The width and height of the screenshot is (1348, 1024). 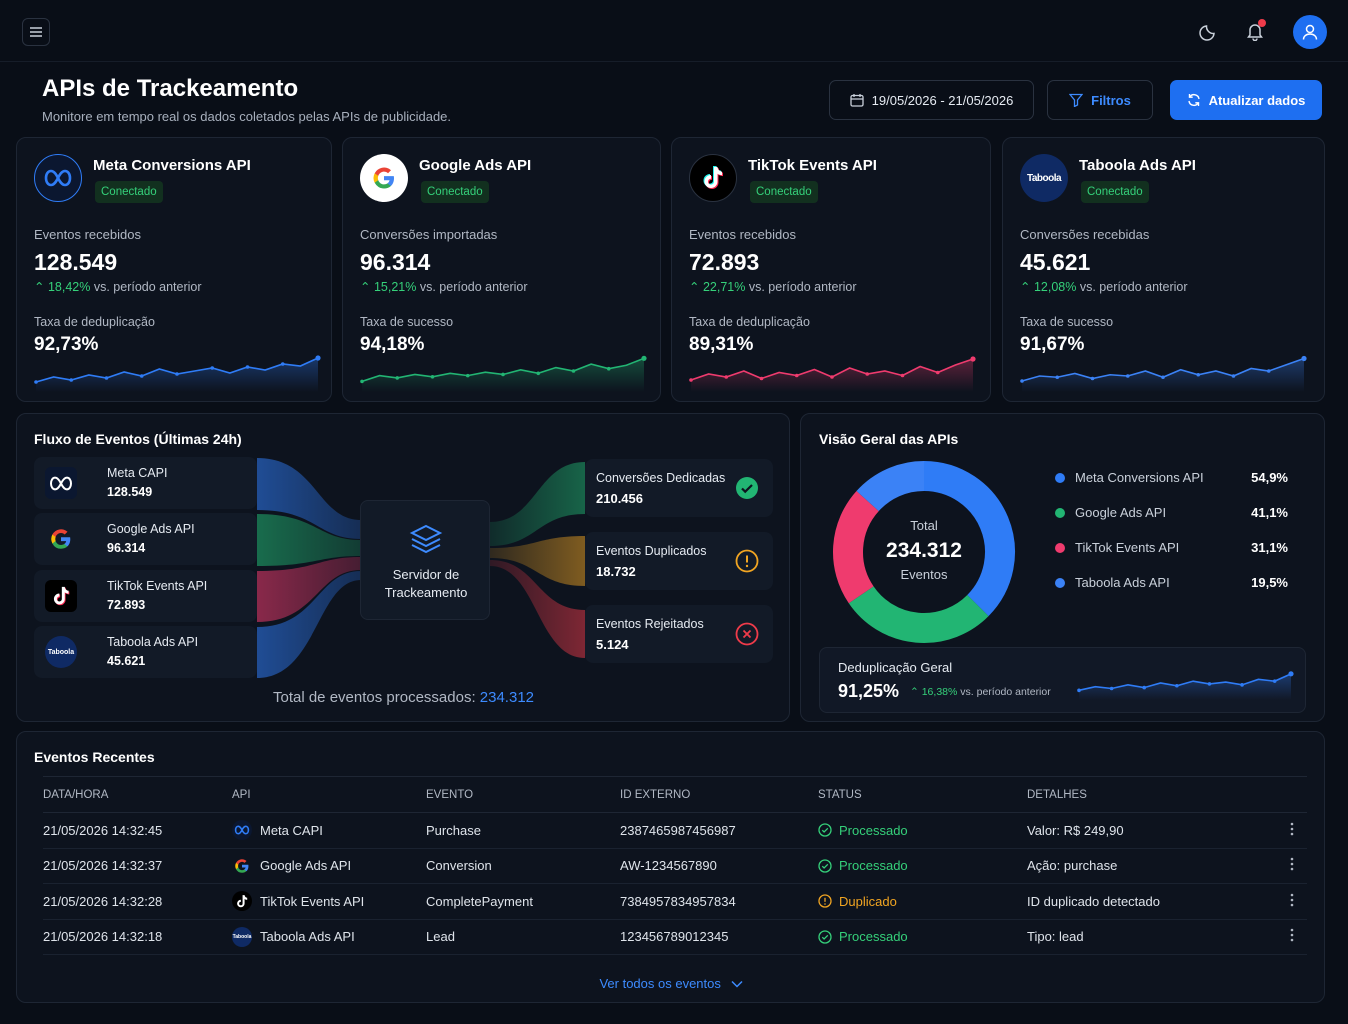 I want to click on legend-item: Google Ads API 41,1%, so click(x=1171, y=513).